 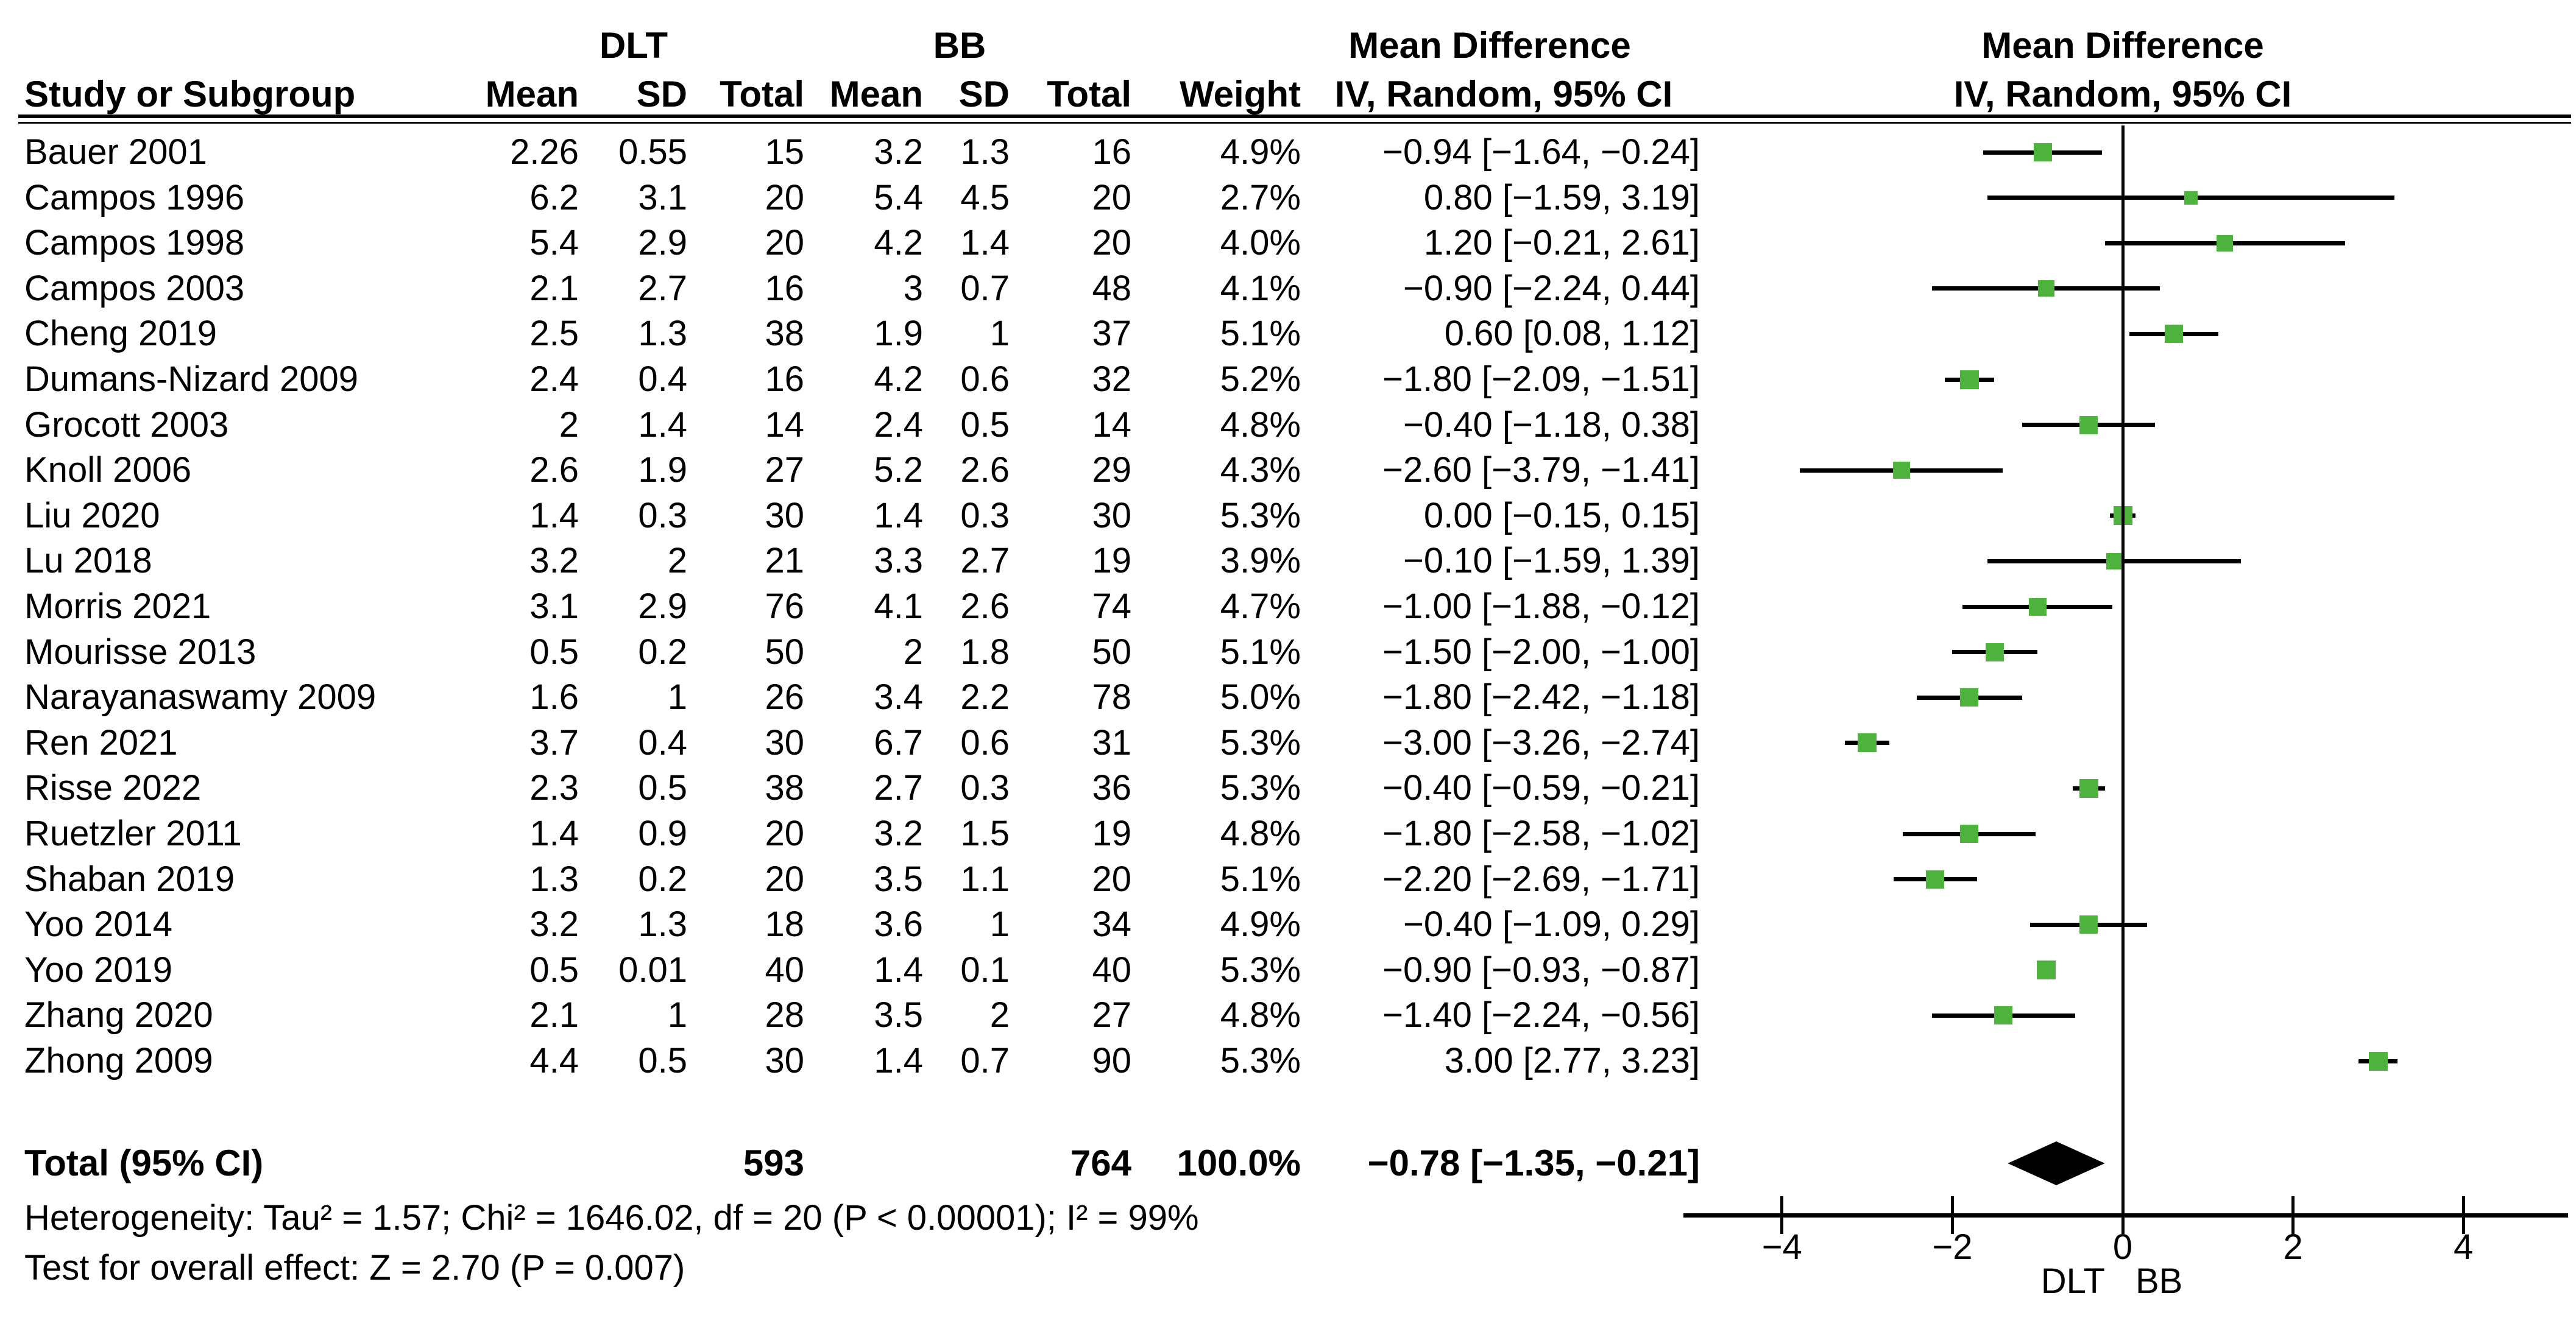 What do you see at coordinates (2159, 1281) in the screenshot?
I see `axis-label-right-bb: BB` at bounding box center [2159, 1281].